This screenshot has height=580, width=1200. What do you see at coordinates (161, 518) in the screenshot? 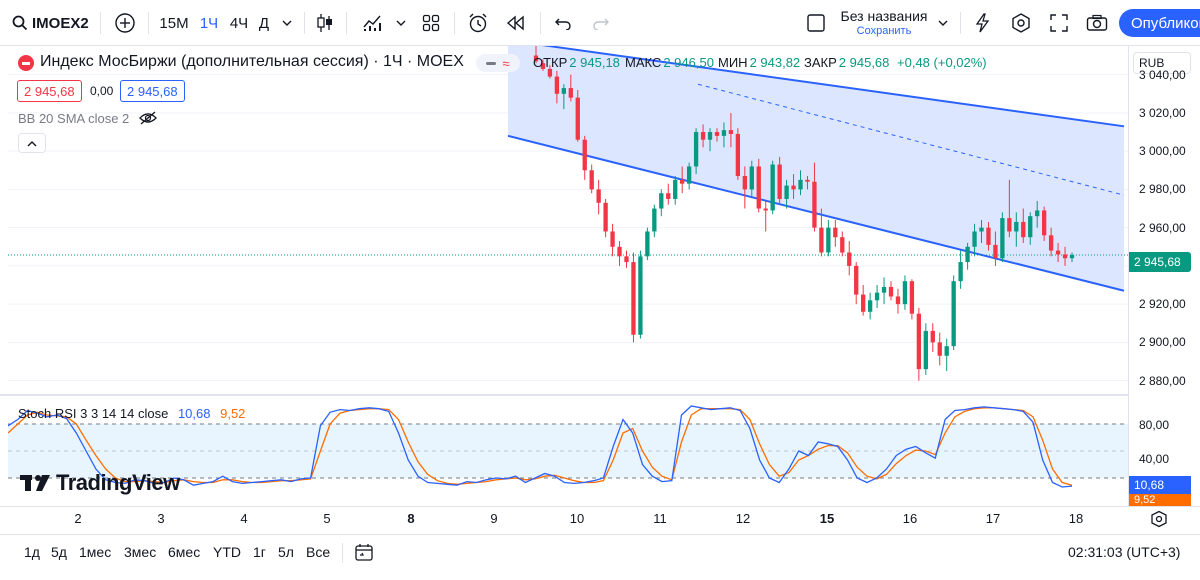
I see `time-axis-label: 3` at bounding box center [161, 518].